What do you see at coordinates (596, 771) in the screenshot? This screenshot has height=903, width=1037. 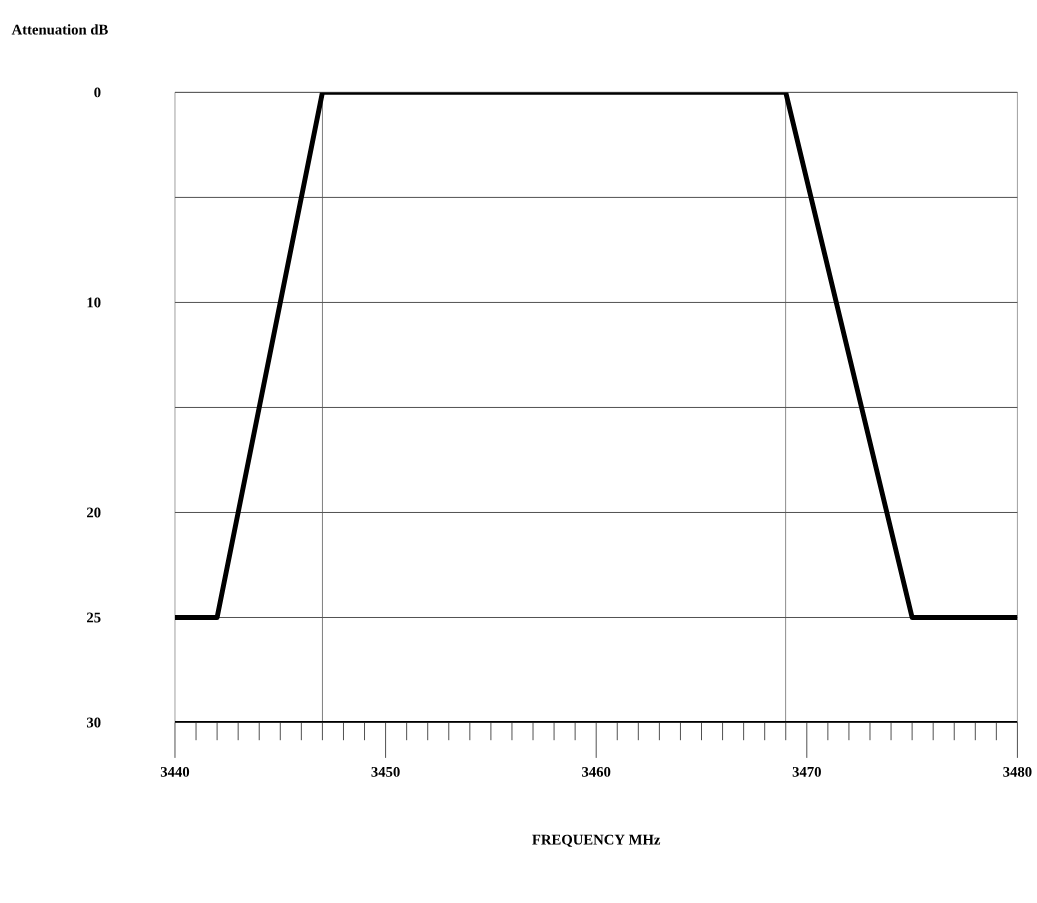 I see `x-tick-label: 3460` at bounding box center [596, 771].